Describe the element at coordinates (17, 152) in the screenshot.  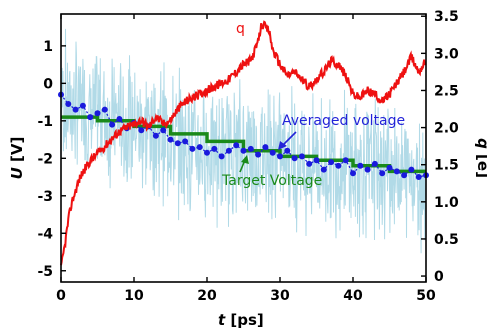
I see `y-left-axis-label-unit: [V]` at that location.